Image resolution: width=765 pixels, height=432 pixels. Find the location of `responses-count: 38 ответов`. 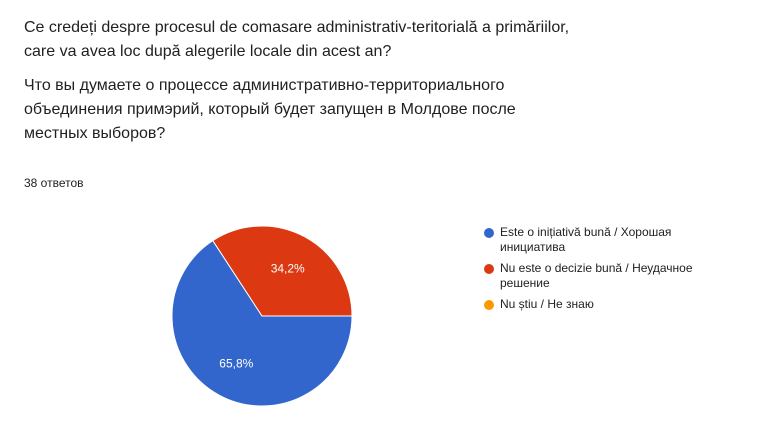

responses-count: 38 ответов is located at coordinates (54, 183).